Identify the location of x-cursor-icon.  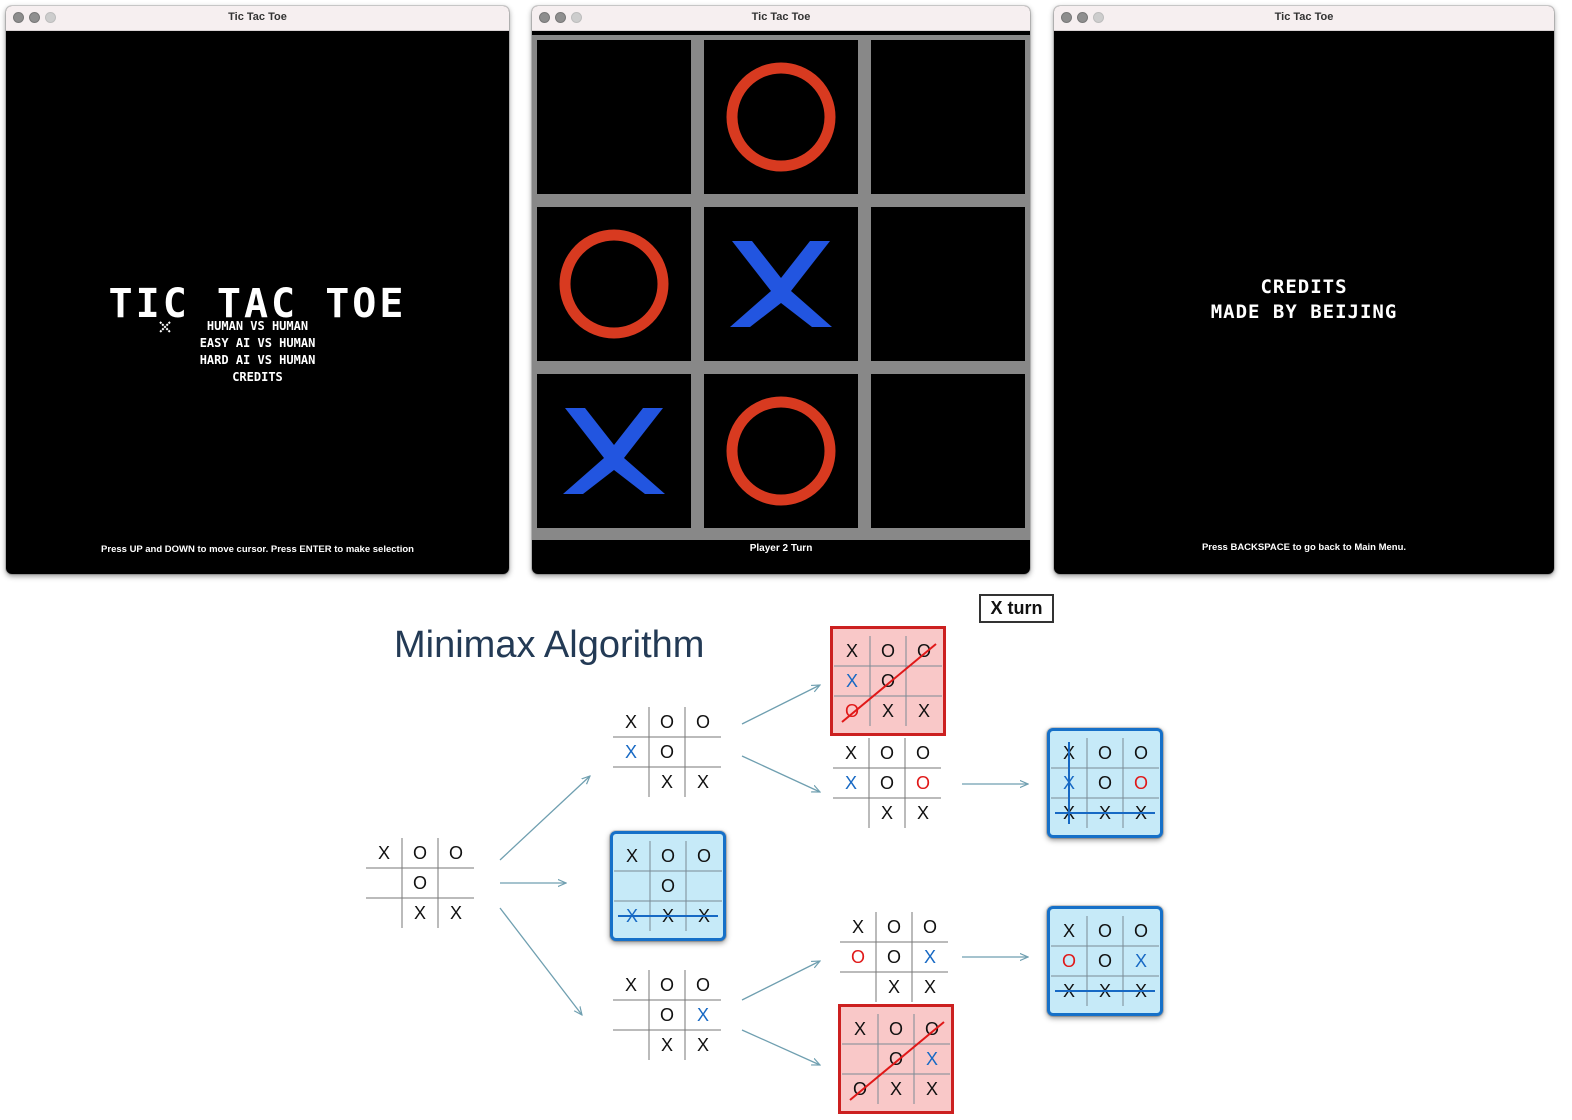
(165, 327).